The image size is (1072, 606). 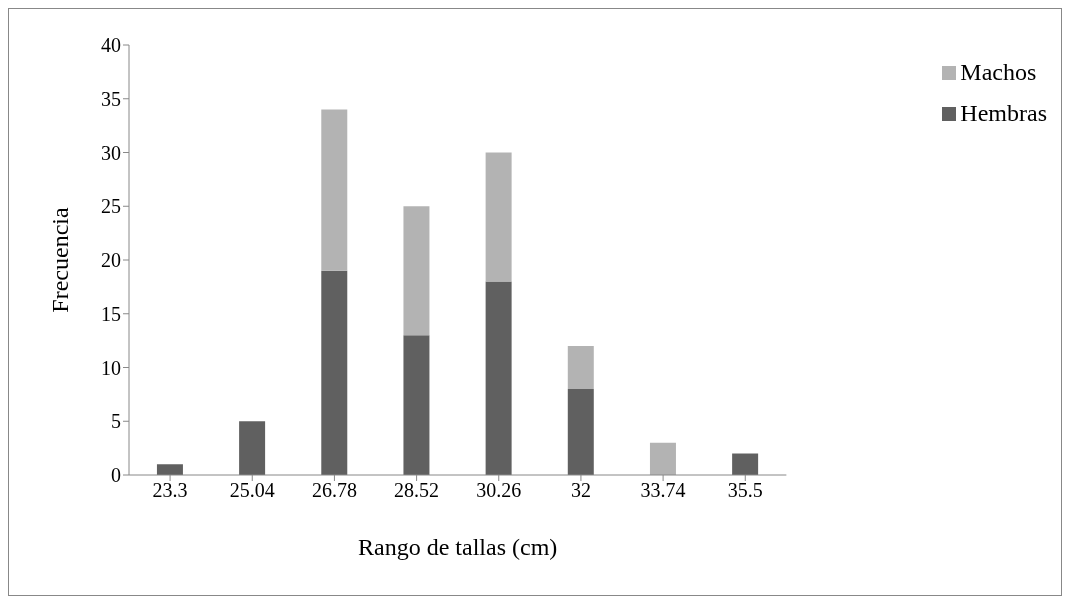 I want to click on x-tick-label: 25.04, so click(x=252, y=490).